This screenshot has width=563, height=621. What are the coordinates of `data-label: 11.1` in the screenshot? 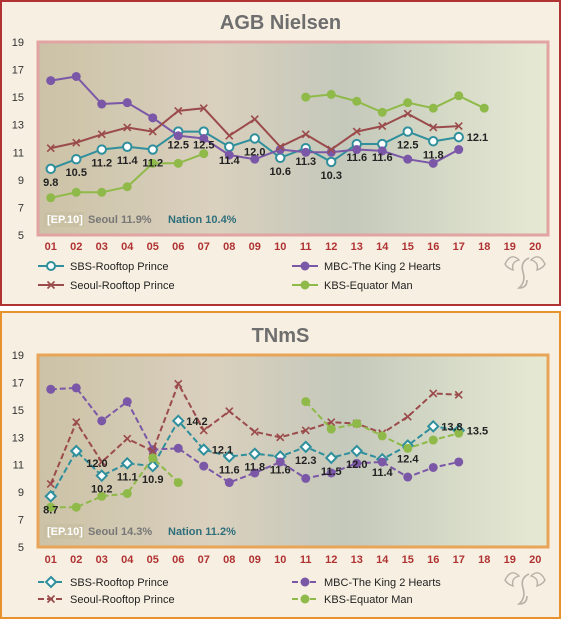 It's located at (127, 477).